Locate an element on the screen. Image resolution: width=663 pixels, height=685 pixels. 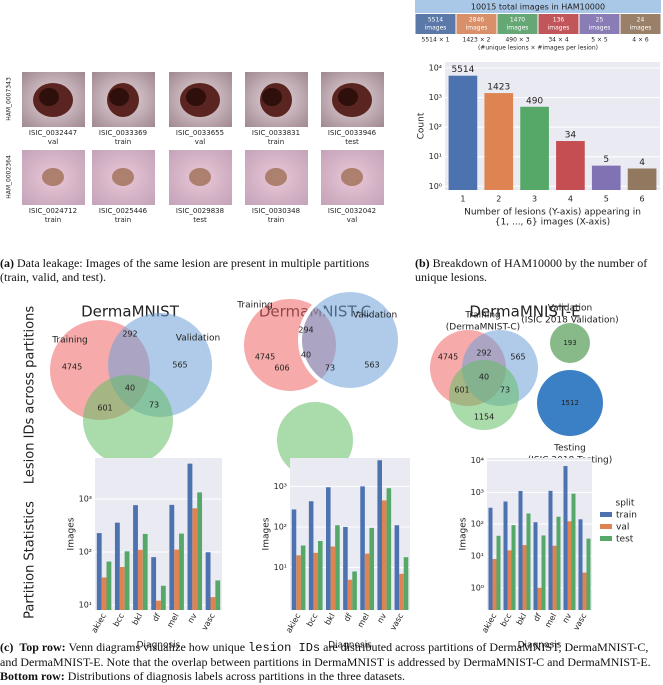
x-tick-label: 6 is located at coordinates (642, 199).